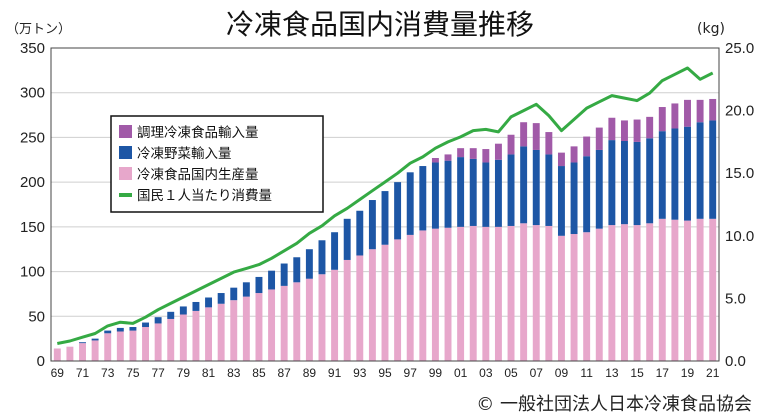 The image size is (760, 418). Describe the element at coordinates (259, 373) in the screenshot. I see `x-tick-label: 85` at that location.